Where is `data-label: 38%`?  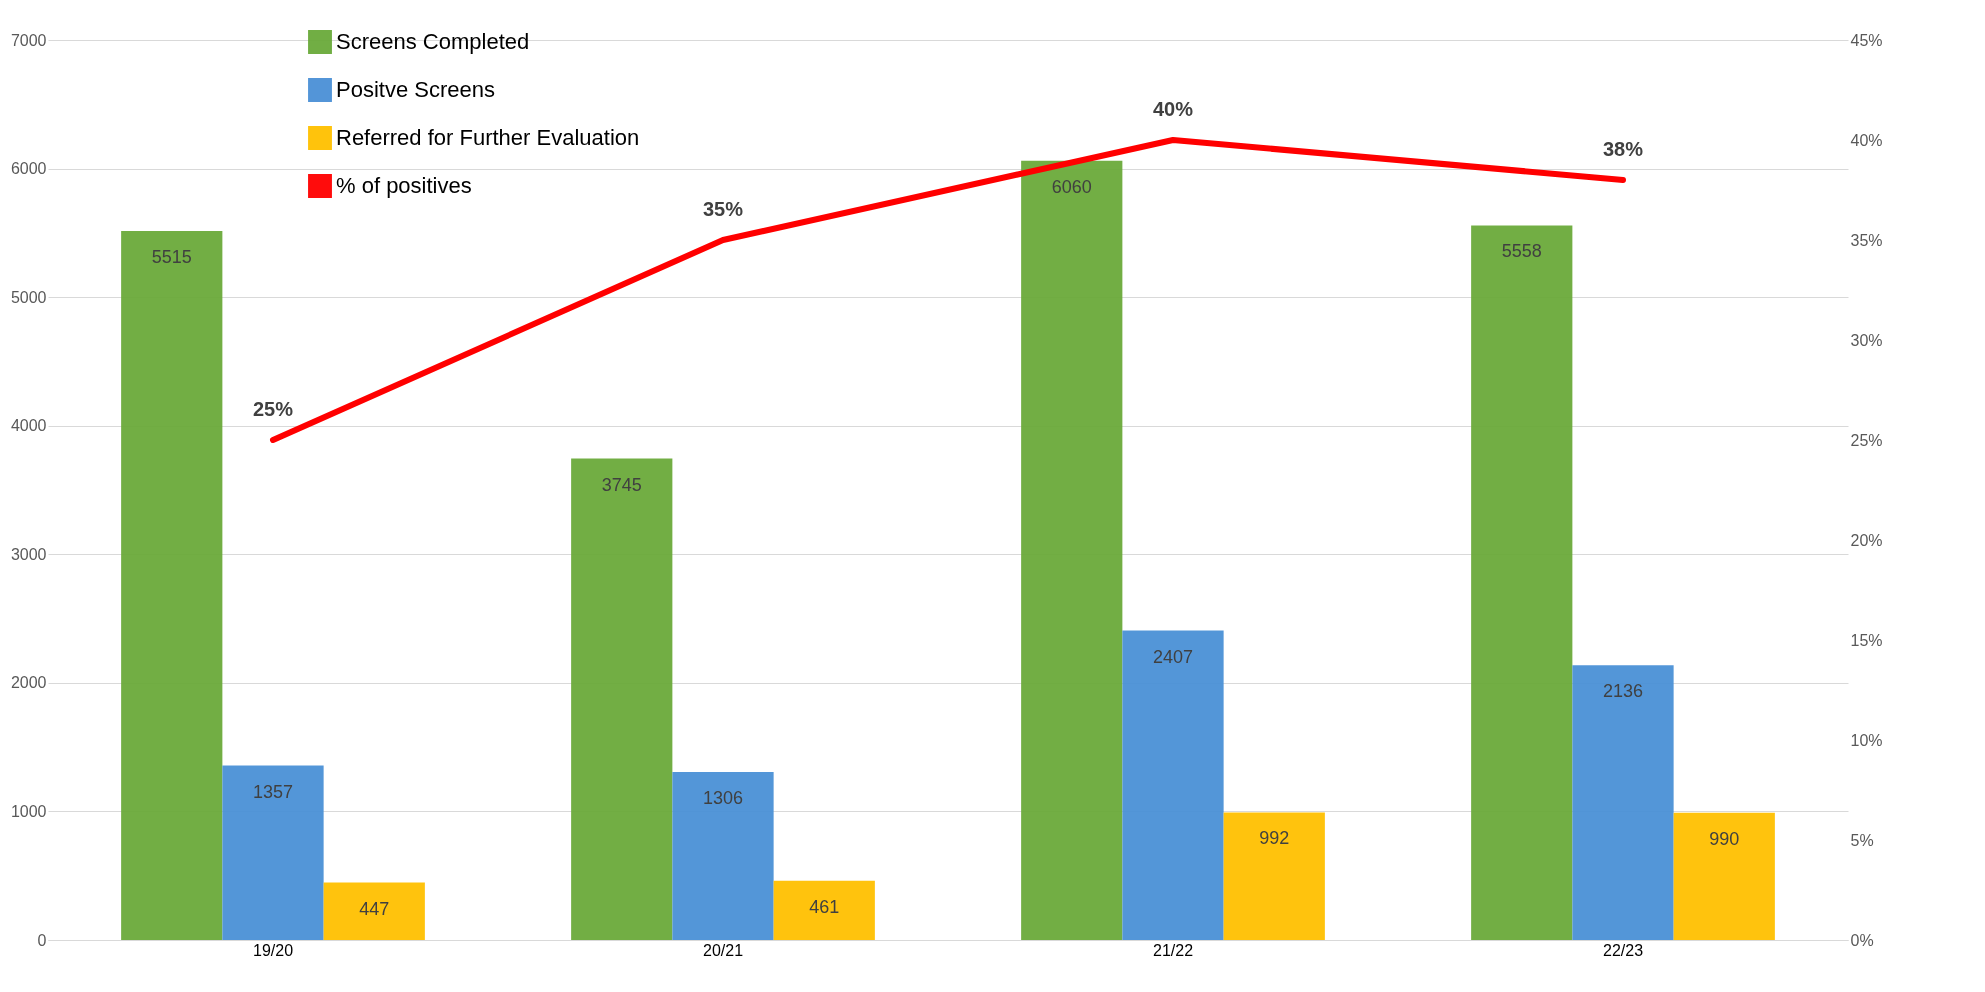 data-label: 38% is located at coordinates (1623, 149).